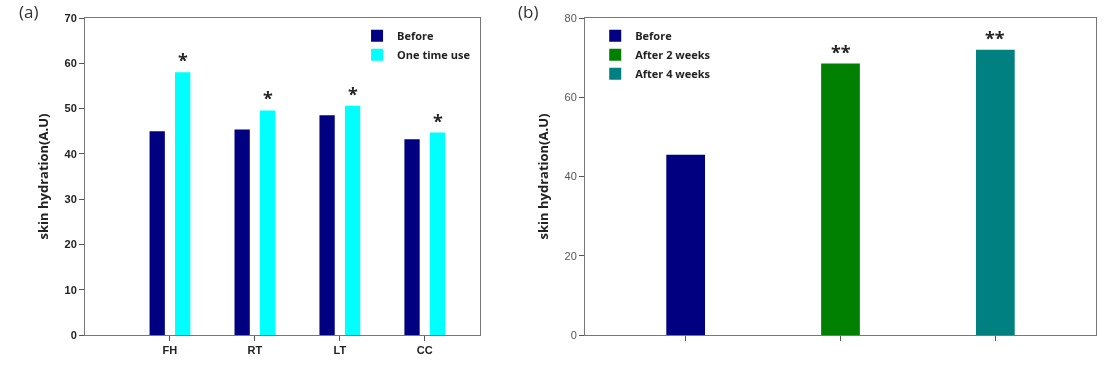 The image size is (1116, 385). What do you see at coordinates (29, 11) in the screenshot?
I see `chart-title: (a)` at bounding box center [29, 11].